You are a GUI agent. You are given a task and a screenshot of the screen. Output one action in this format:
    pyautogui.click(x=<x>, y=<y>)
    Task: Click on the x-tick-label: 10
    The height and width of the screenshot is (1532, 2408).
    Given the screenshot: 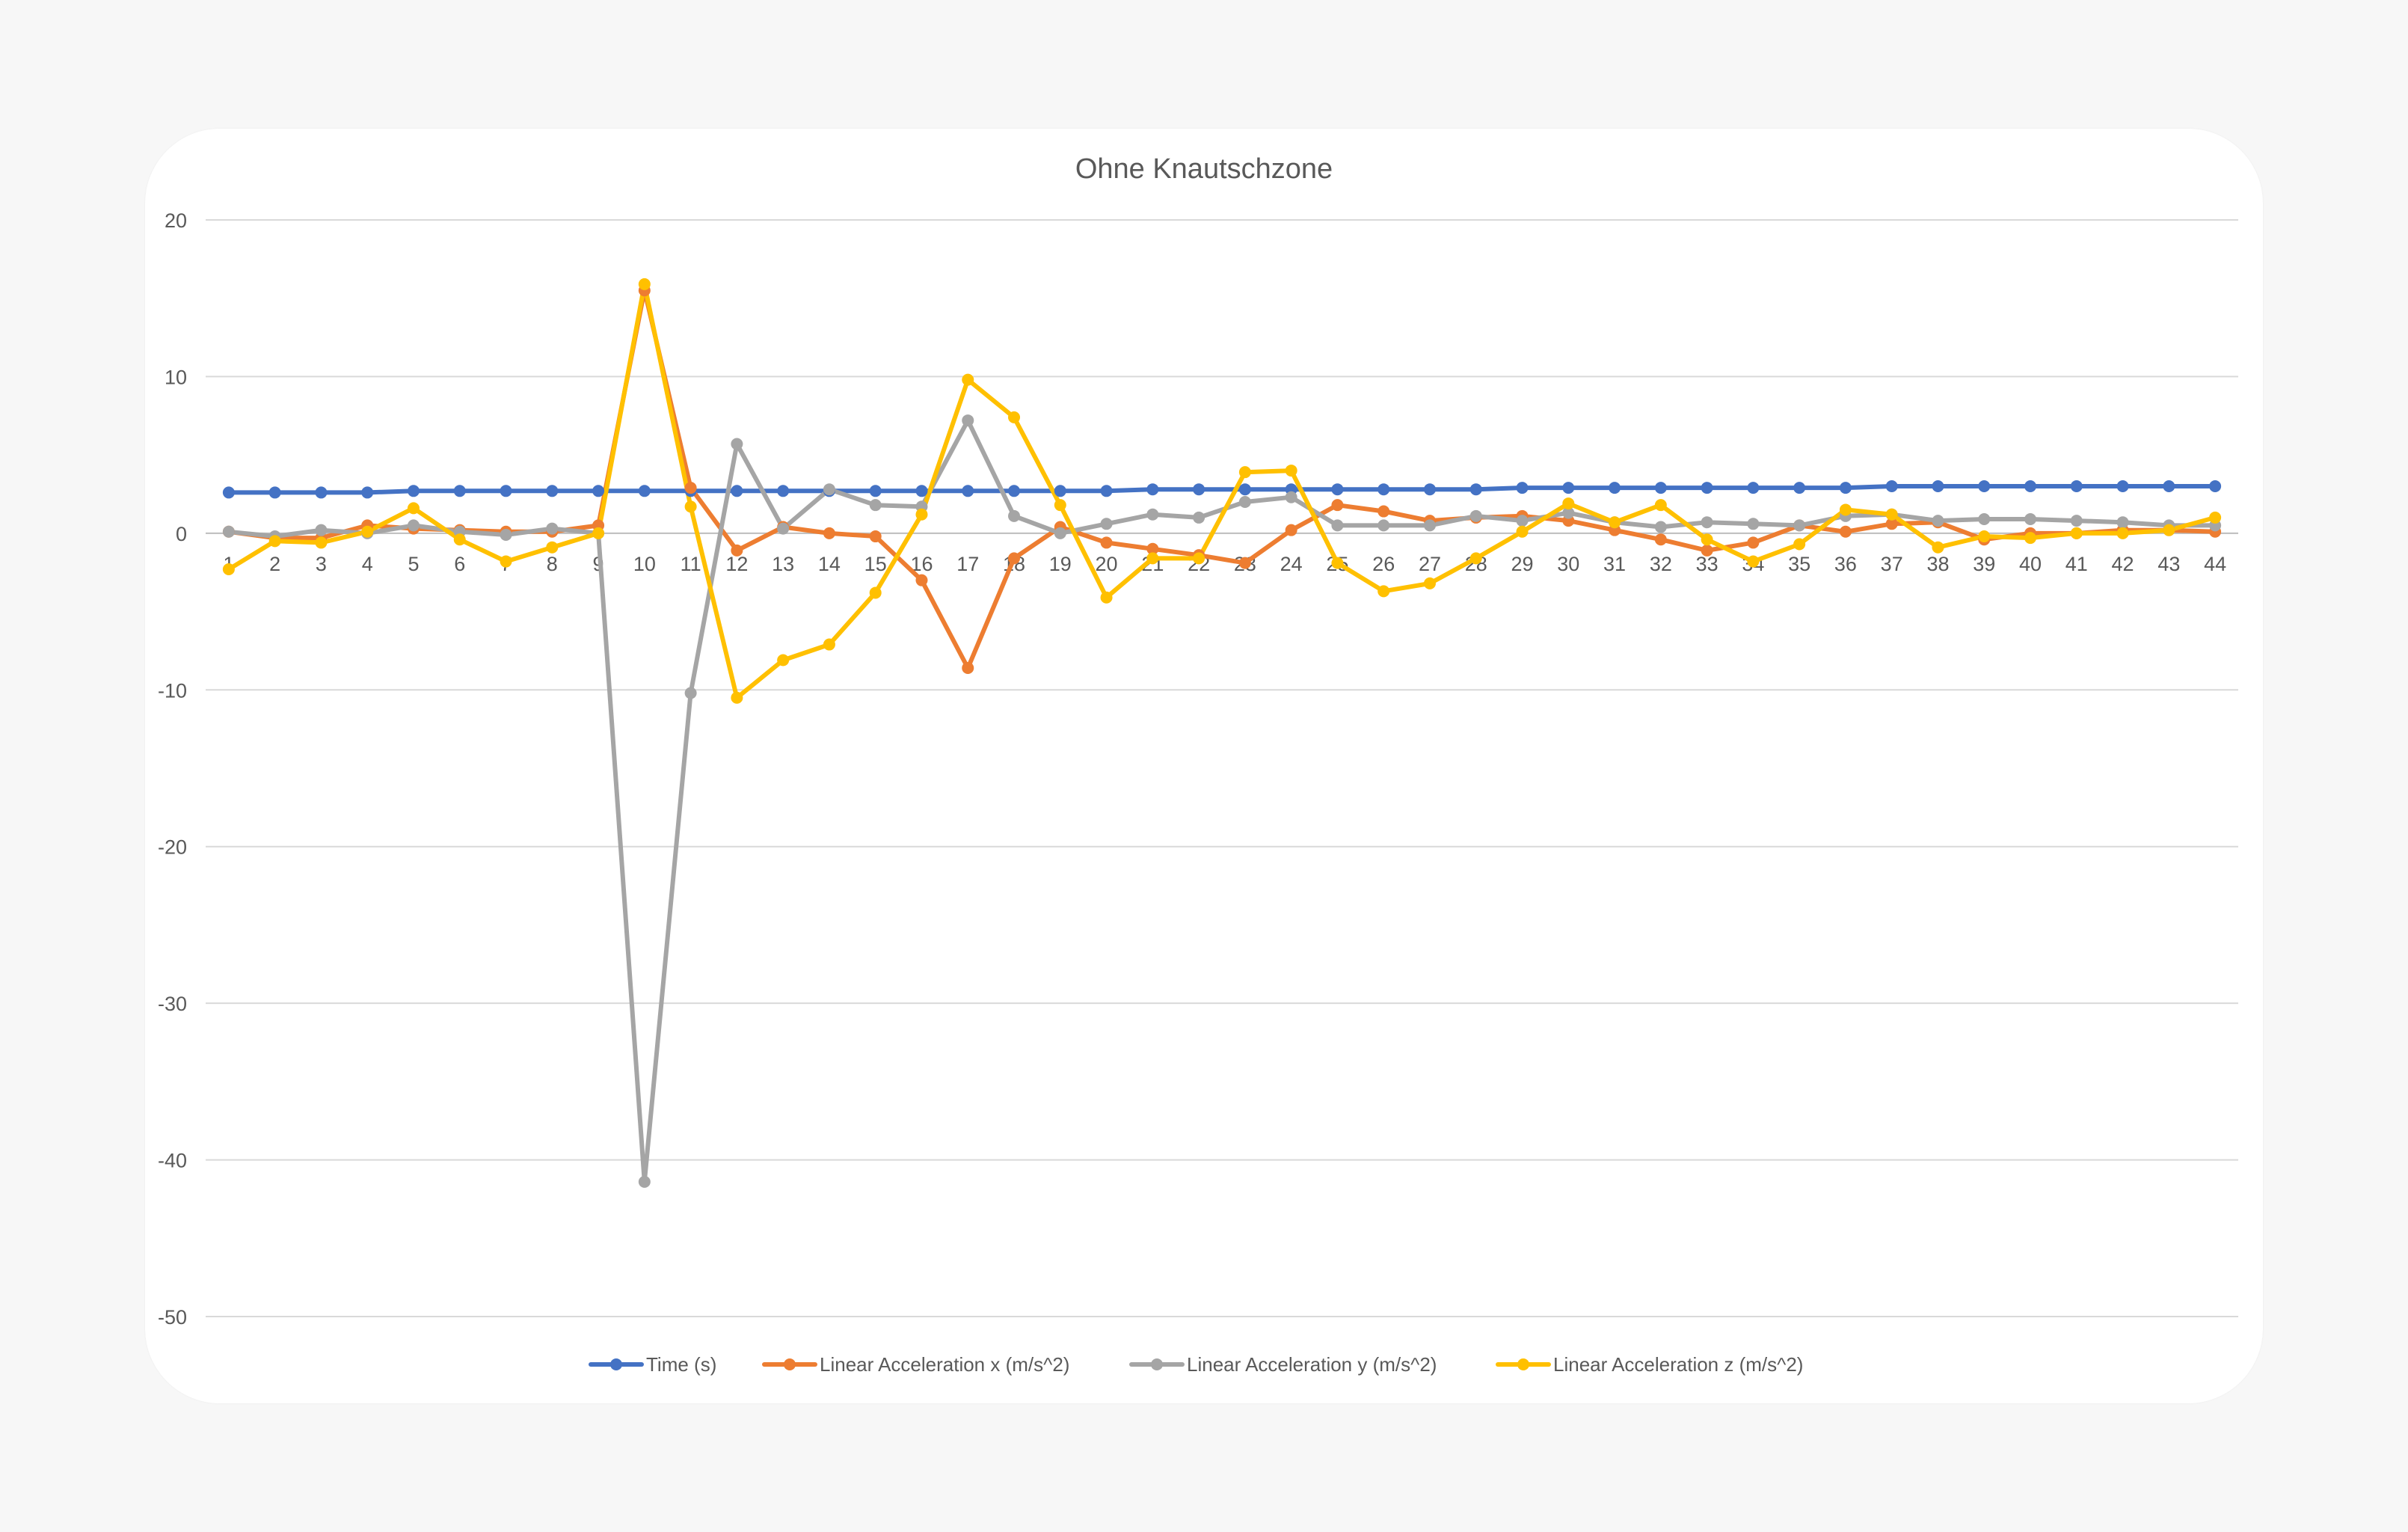 What is the action you would take?
    pyautogui.click(x=644, y=564)
    